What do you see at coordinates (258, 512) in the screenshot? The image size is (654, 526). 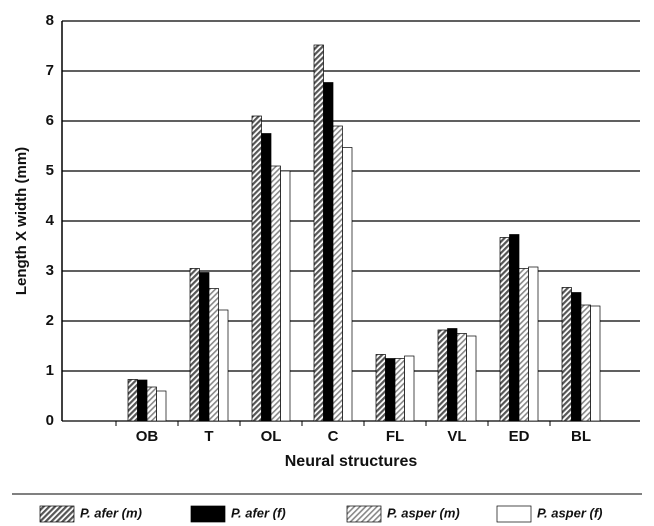 I see `legend-label: P. afer (f)` at bounding box center [258, 512].